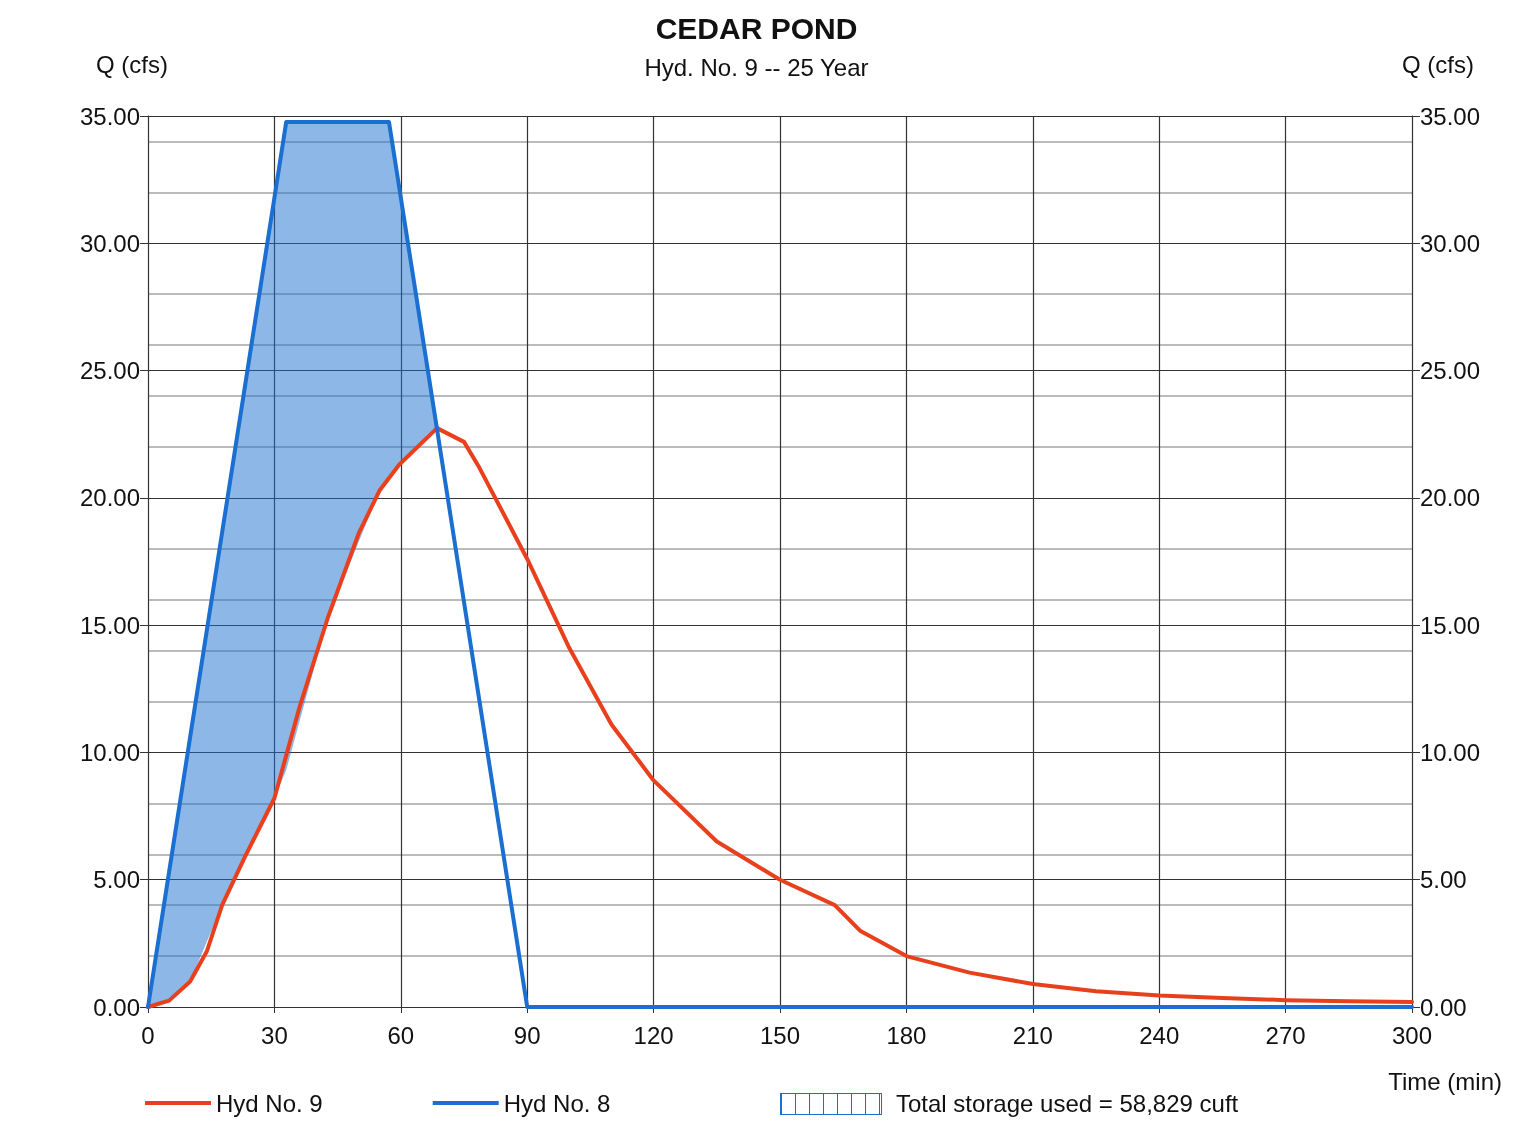 The image size is (1513, 1130). Describe the element at coordinates (116, 880) in the screenshot. I see `y-tick-label: 5.00` at that location.